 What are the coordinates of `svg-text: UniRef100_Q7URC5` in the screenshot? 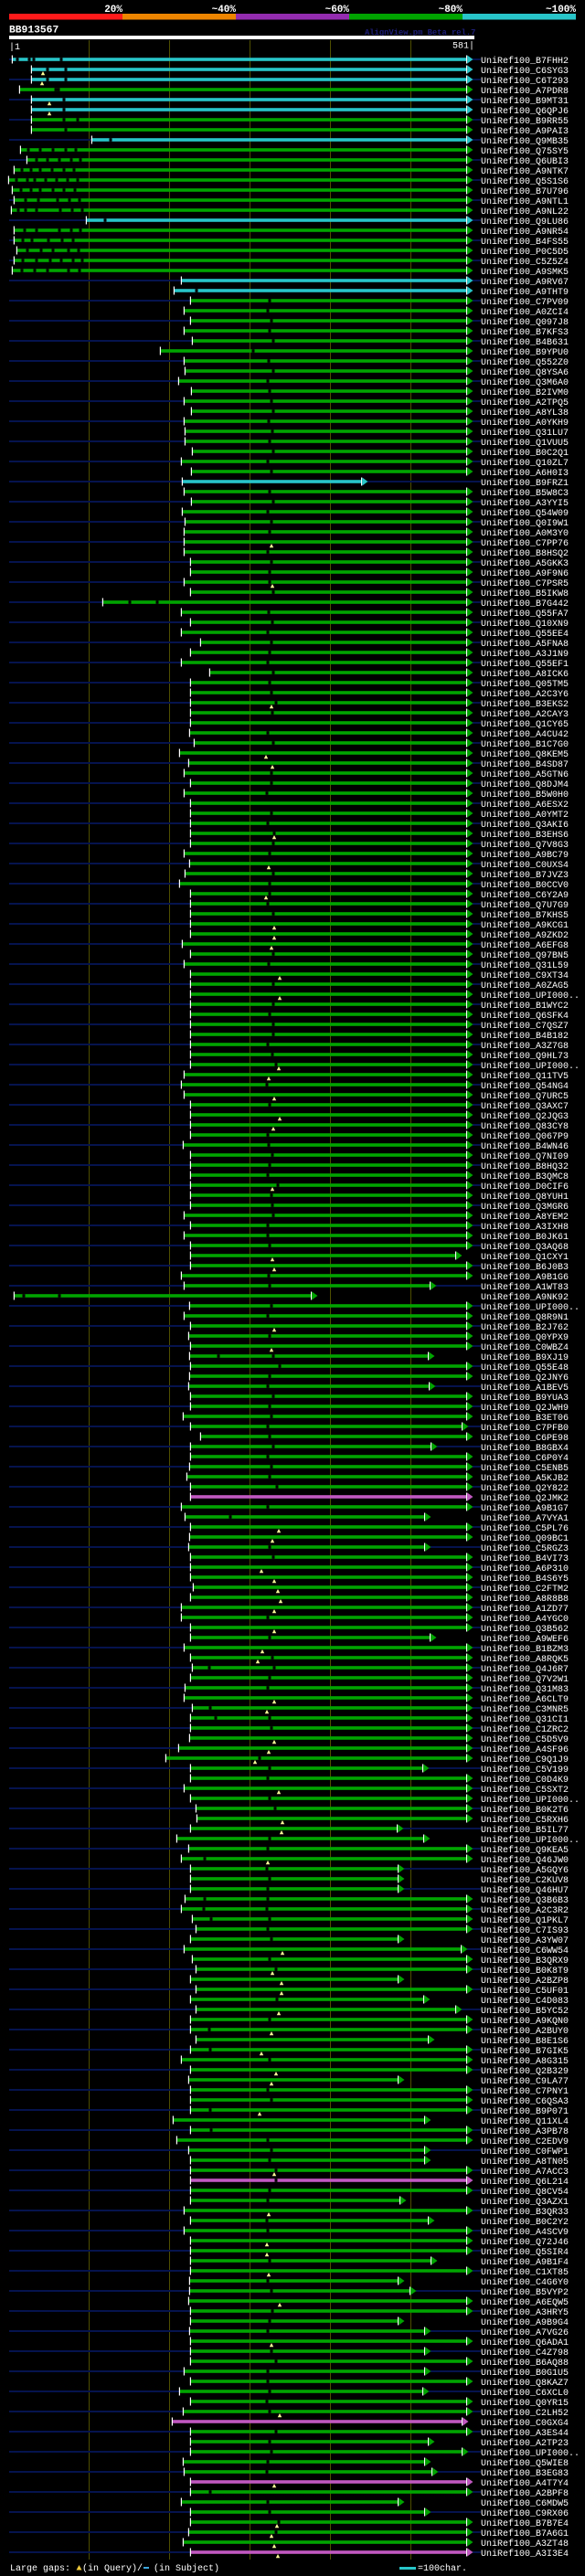 It's located at (525, 1096).